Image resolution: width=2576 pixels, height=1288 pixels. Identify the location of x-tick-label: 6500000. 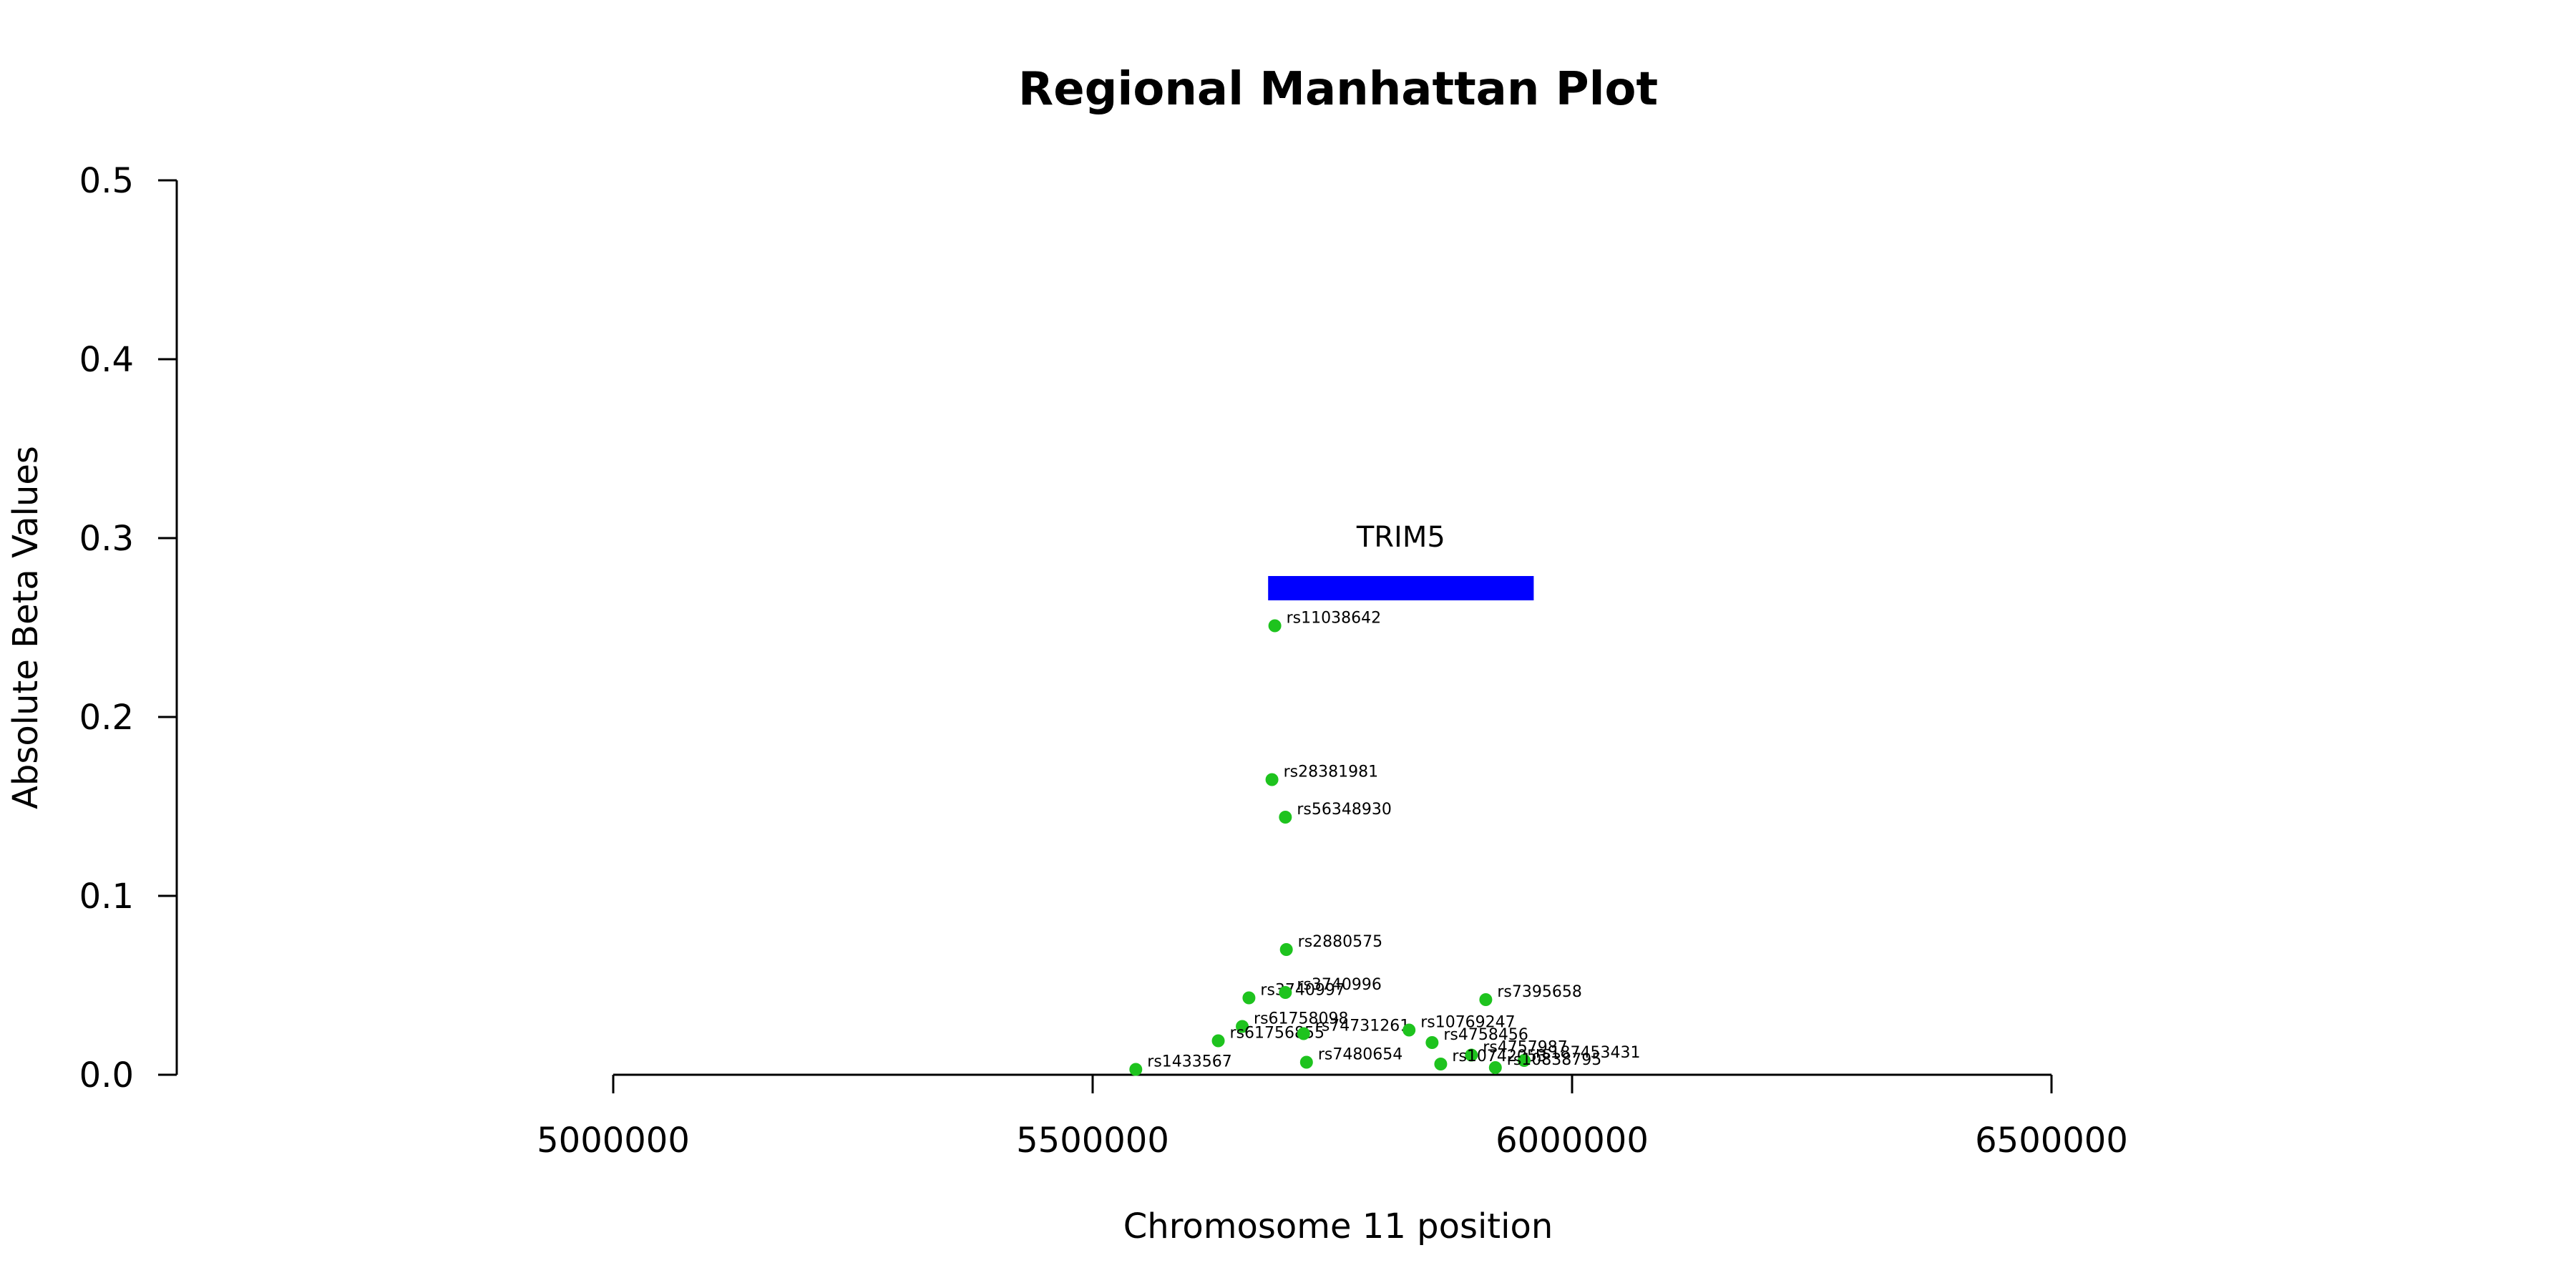
(2051, 1141).